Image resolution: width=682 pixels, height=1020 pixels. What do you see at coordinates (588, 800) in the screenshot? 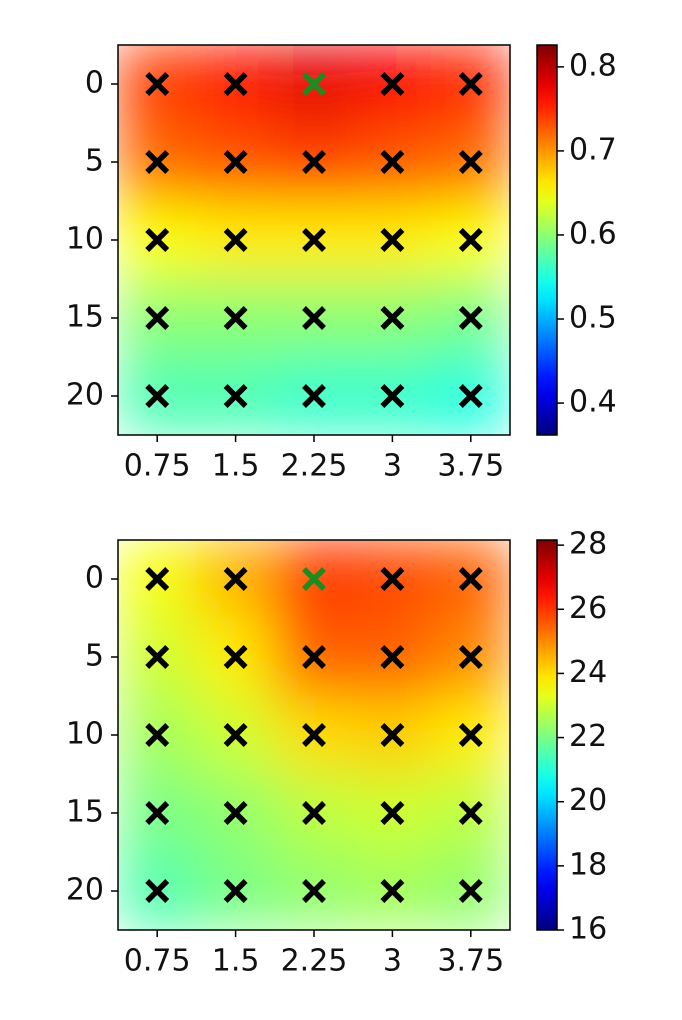
I see `colorbar-tick-label: 20` at bounding box center [588, 800].